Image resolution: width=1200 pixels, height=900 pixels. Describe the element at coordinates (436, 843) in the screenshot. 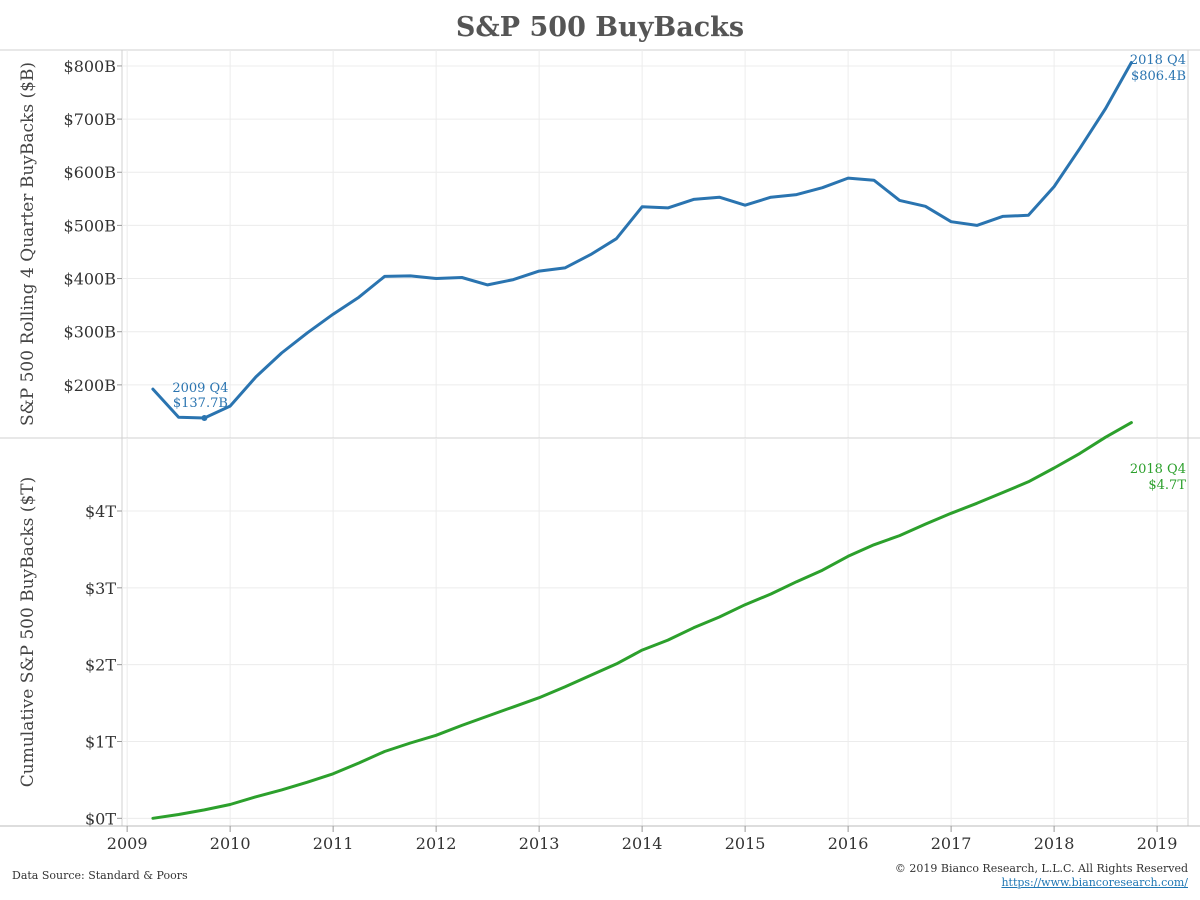

I see `x-tick-label: 2012` at that location.